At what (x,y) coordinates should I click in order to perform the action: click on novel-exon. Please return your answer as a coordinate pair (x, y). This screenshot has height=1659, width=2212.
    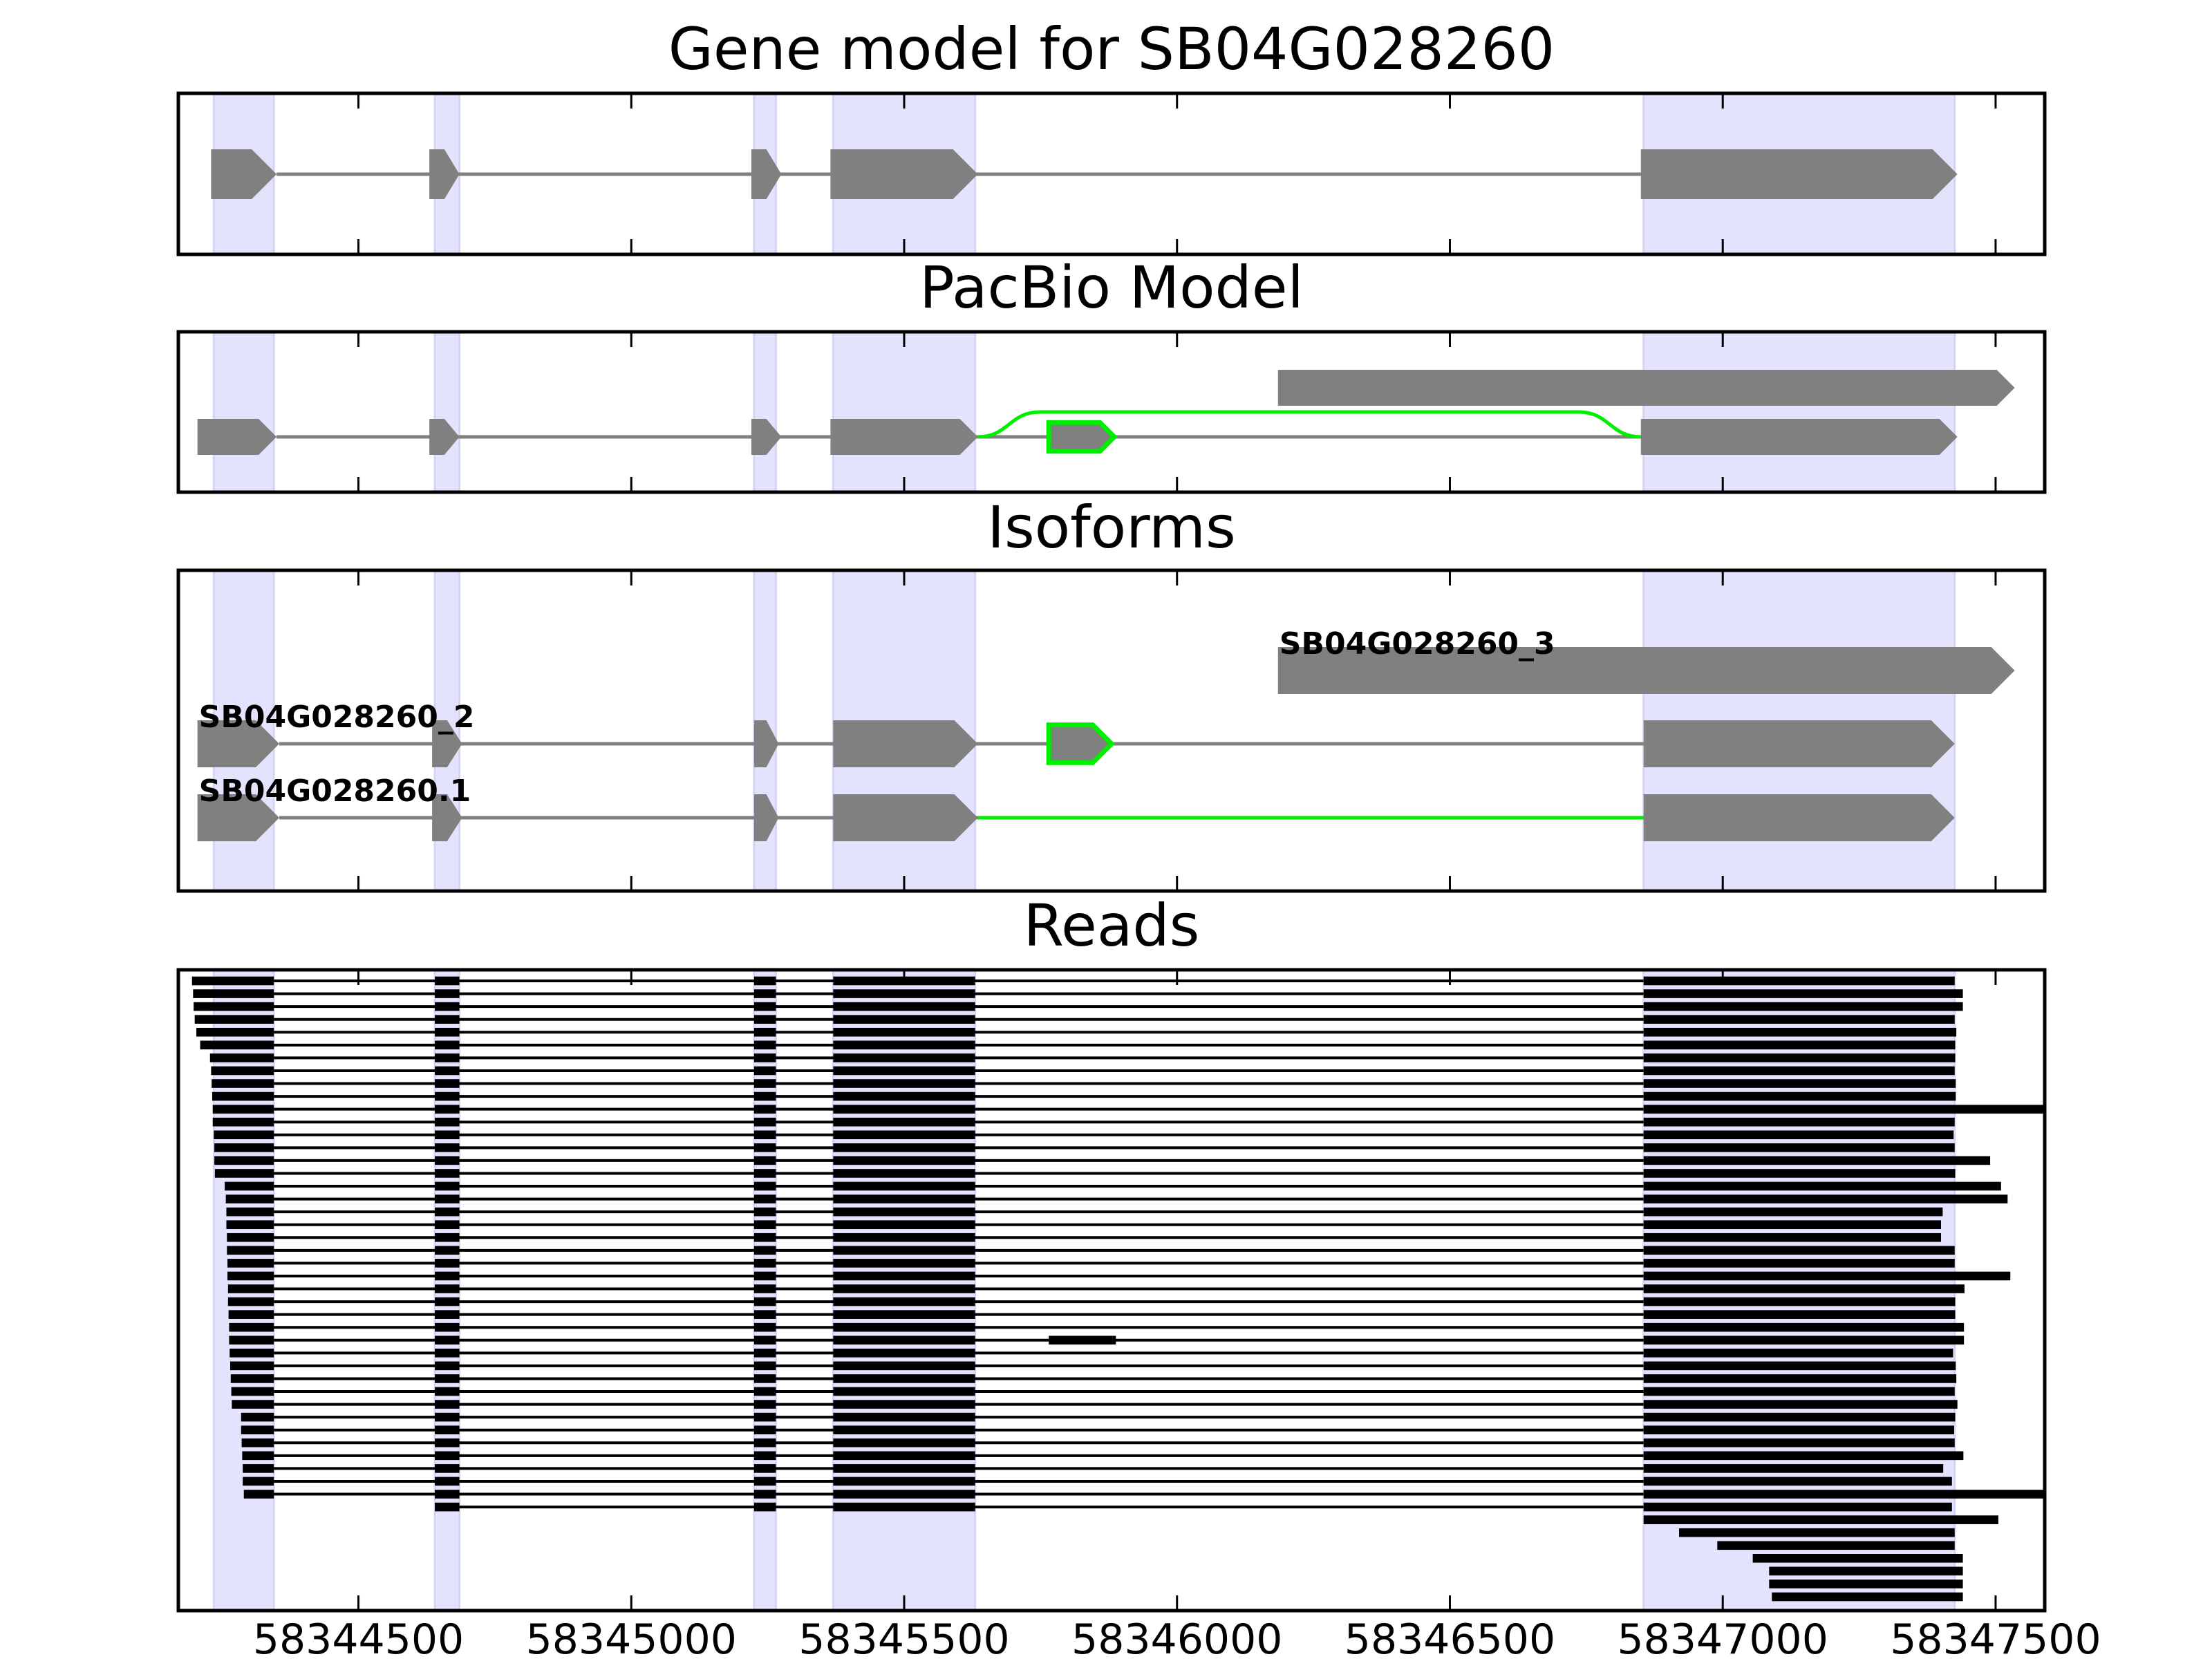
    Looking at the image, I should click on (1080, 744).